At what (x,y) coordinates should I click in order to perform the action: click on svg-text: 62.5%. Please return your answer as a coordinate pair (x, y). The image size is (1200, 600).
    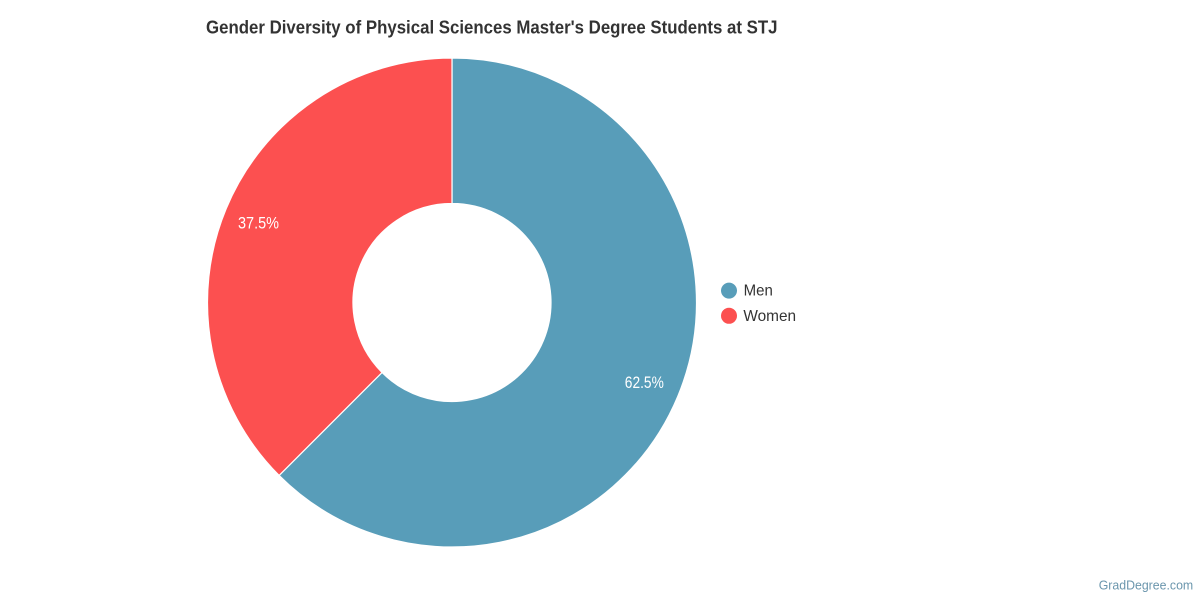
    Looking at the image, I should click on (644, 382).